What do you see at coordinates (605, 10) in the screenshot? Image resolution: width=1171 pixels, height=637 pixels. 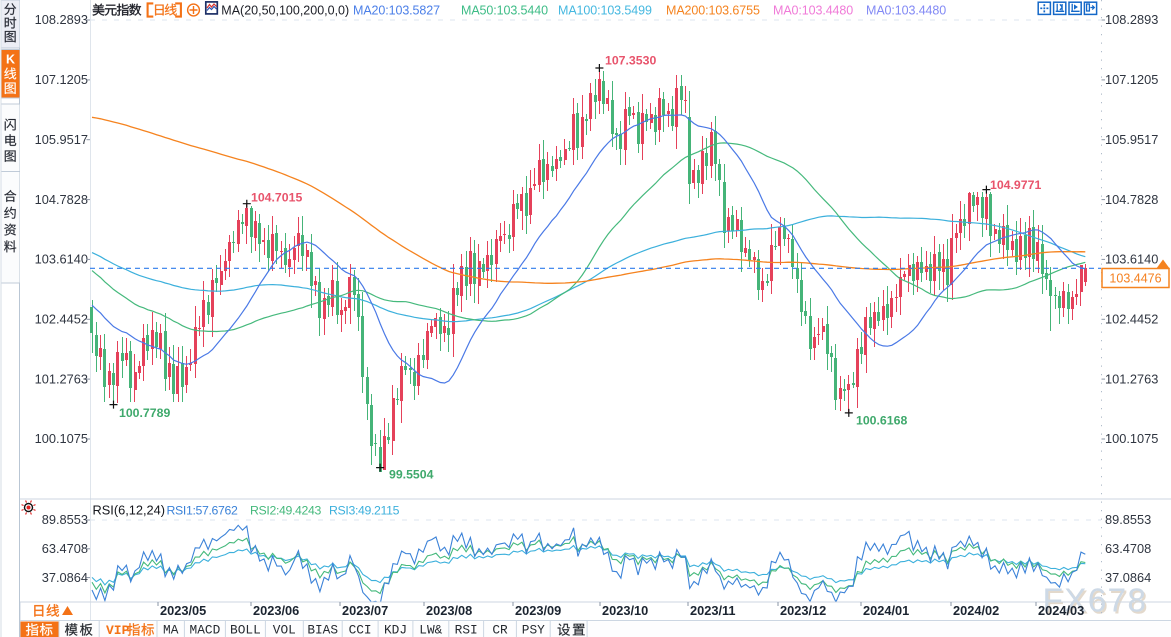 I see `svg-text: MA100:103.5499` at bounding box center [605, 10].